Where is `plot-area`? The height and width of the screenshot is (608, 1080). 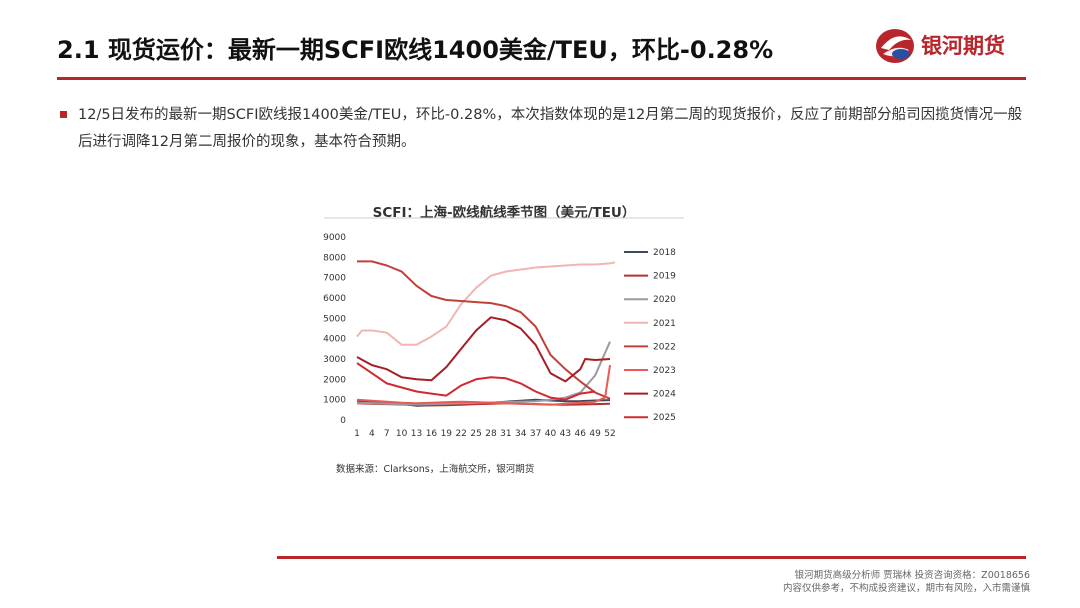 plot-area is located at coordinates (486, 333).